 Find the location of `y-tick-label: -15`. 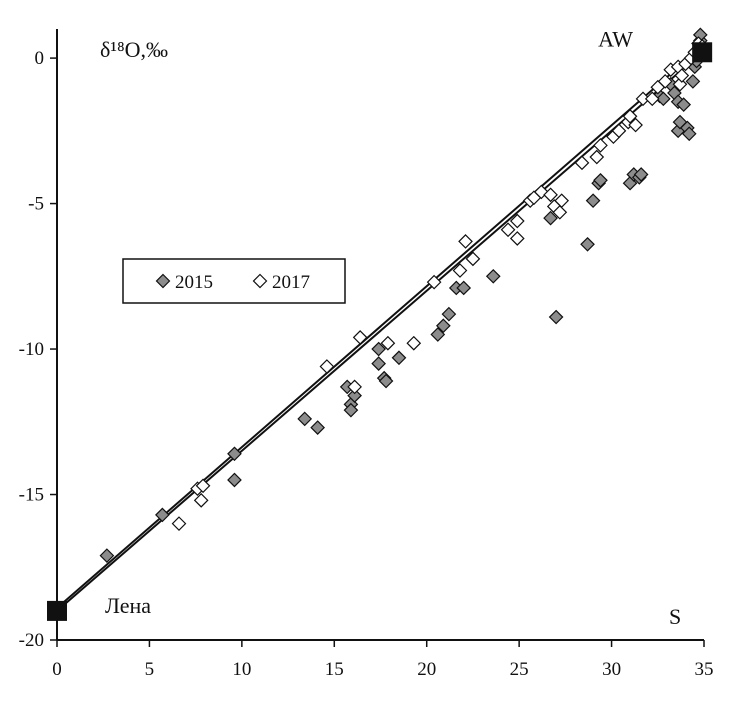

y-tick-label: -15 is located at coordinates (31, 495).